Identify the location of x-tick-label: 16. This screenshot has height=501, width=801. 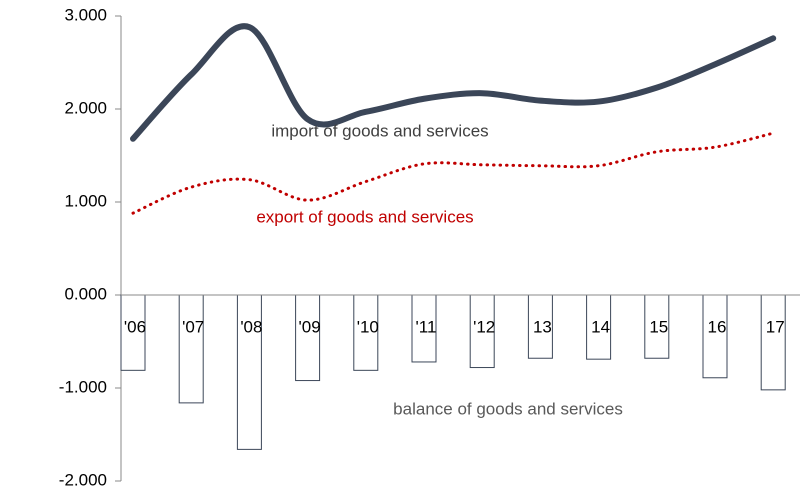
(717, 326).